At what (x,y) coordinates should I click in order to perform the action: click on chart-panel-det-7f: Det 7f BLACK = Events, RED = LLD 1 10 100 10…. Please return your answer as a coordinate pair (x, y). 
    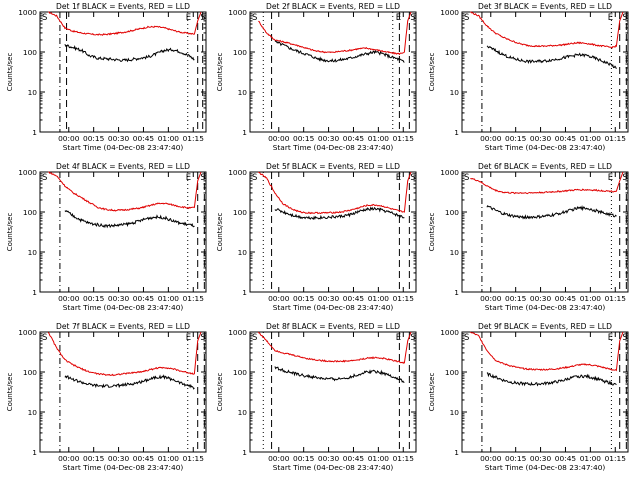
    Looking at the image, I should click on (106, 397).